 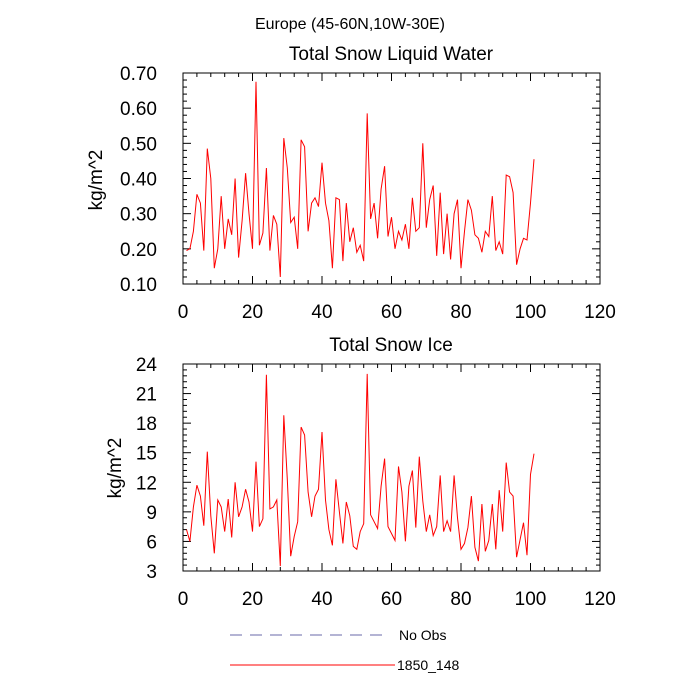 I want to click on figure-suptitle: Europe (45-60N,10W-30E), so click(x=350, y=24).